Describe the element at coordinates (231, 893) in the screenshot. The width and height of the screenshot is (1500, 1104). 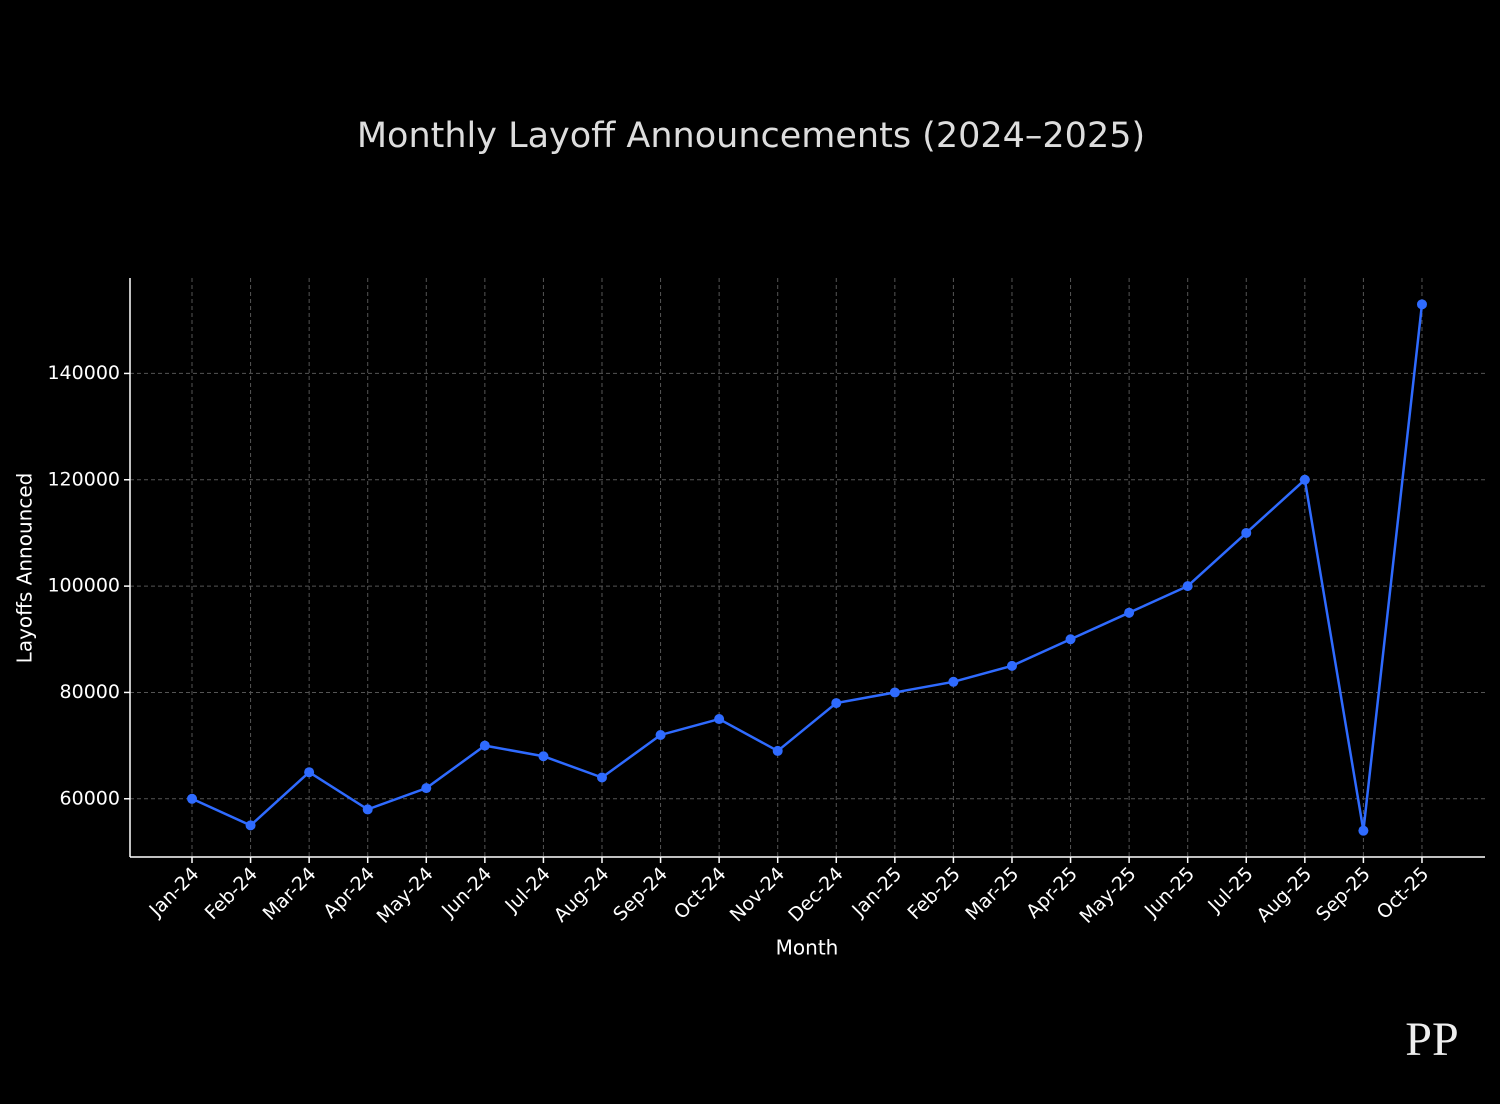
I see `x-tick-label: Feb-24` at that location.